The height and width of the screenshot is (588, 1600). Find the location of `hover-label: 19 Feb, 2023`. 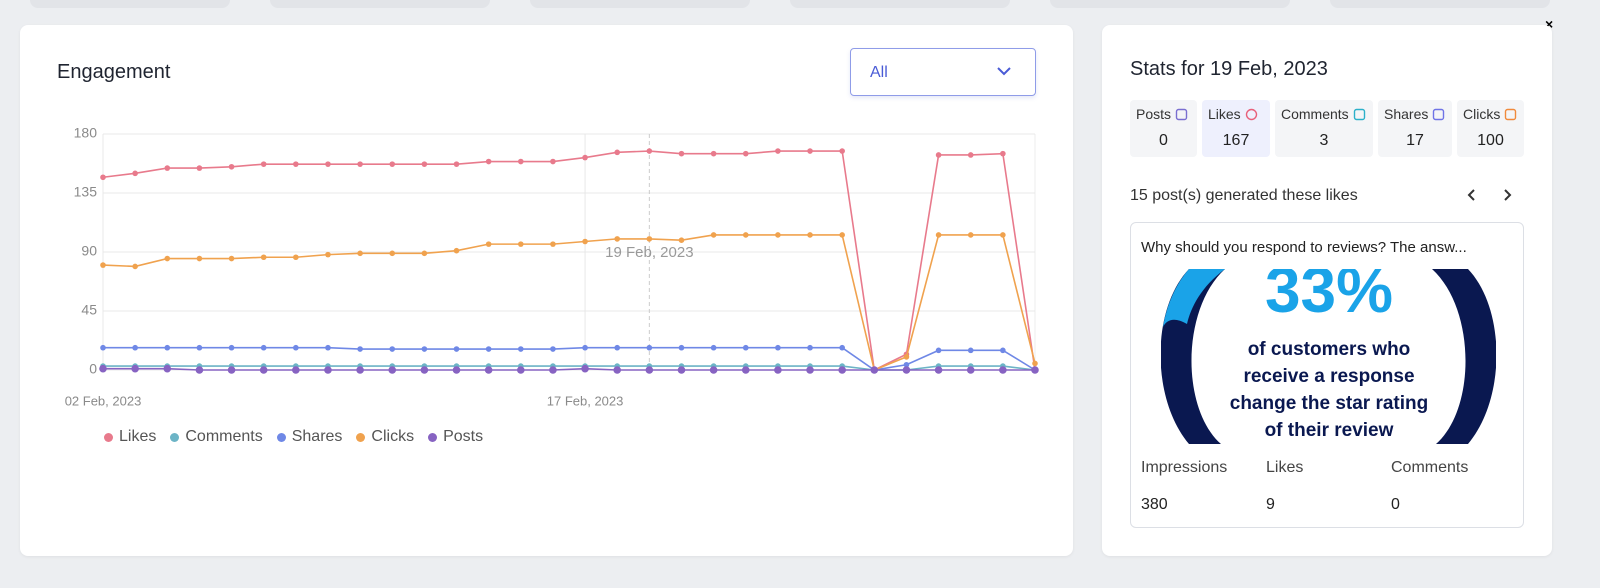

hover-label: 19 Feb, 2023 is located at coordinates (649, 252).